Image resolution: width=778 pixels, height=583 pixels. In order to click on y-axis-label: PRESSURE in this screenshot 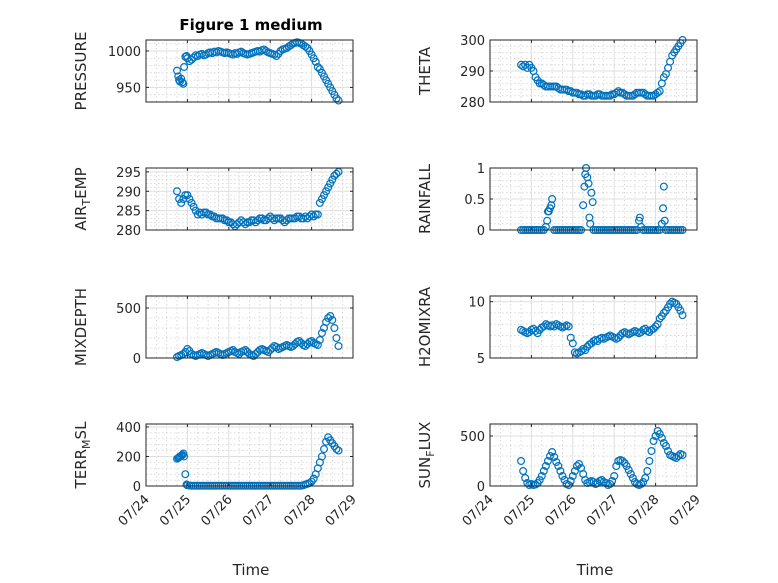, I will do `click(81, 71)`.